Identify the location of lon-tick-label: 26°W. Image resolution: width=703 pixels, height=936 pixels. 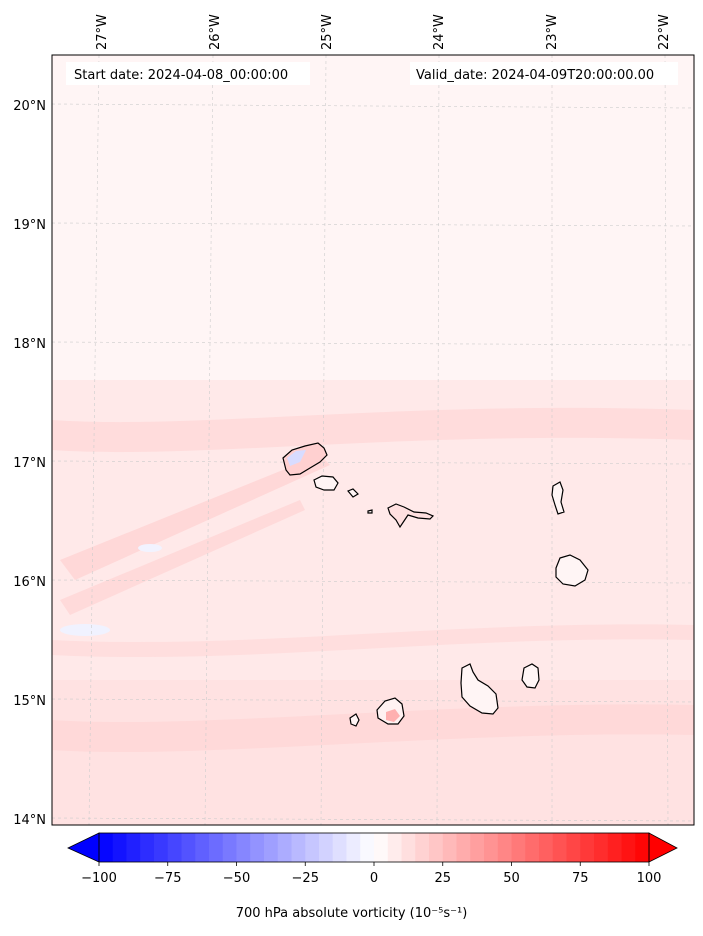
(215, 32).